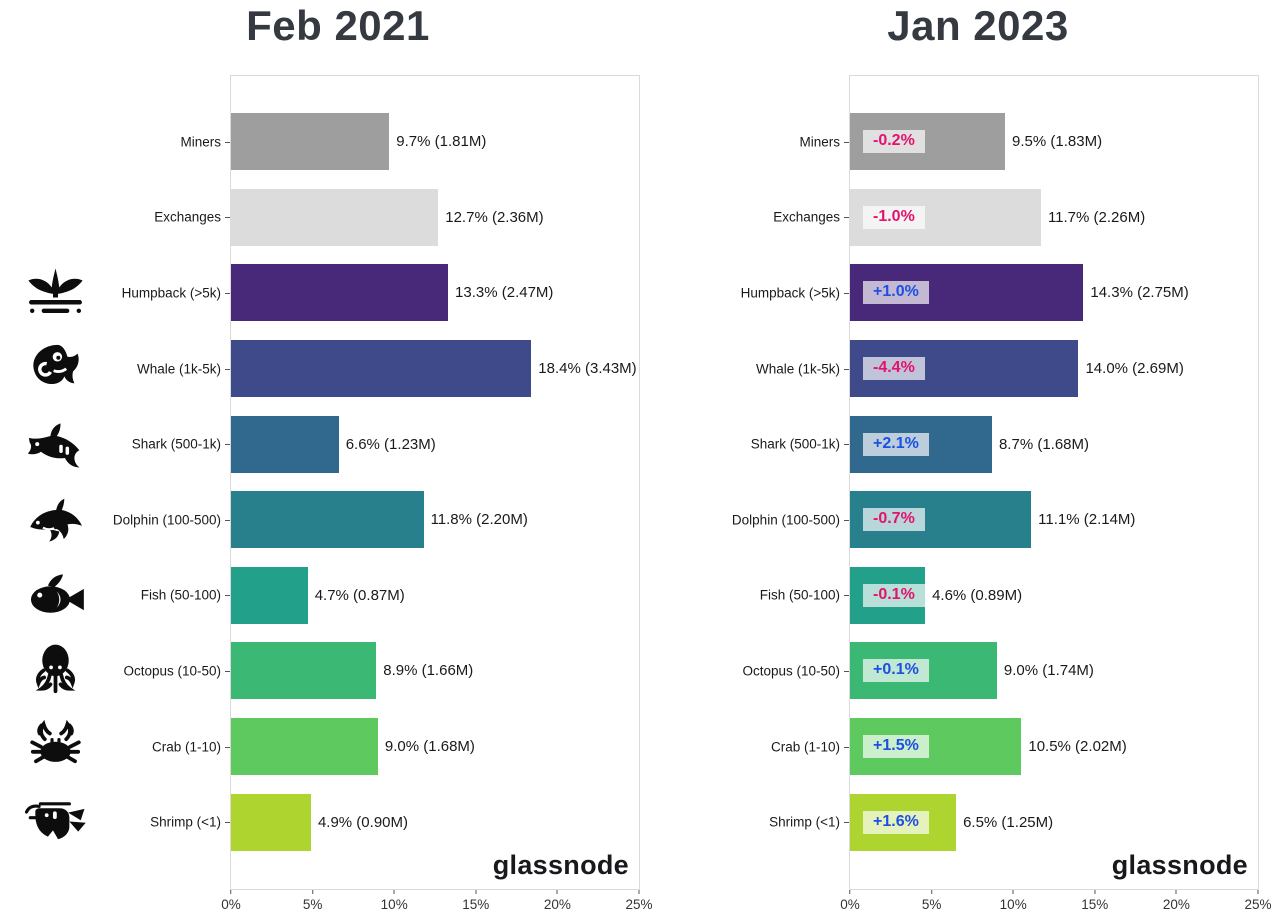  Describe the element at coordinates (587, 369) in the screenshot. I see `value-label: 18.4% (3.43M)` at that location.